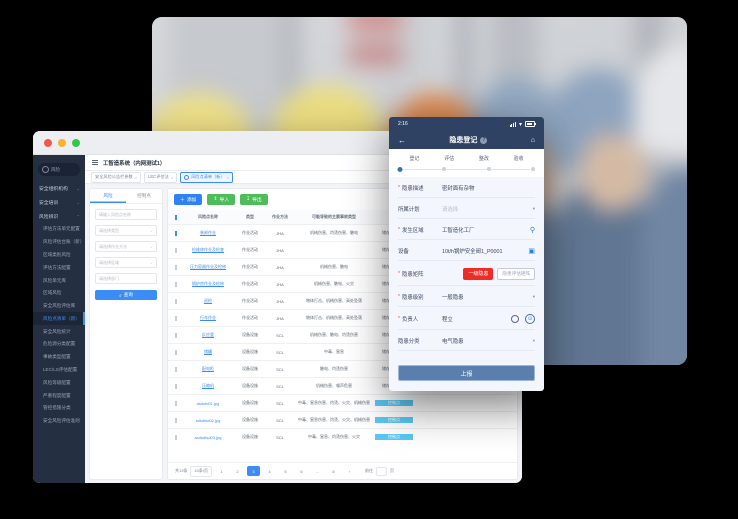  I want to click on field-value: 工智造化工厂, so click(458, 231).